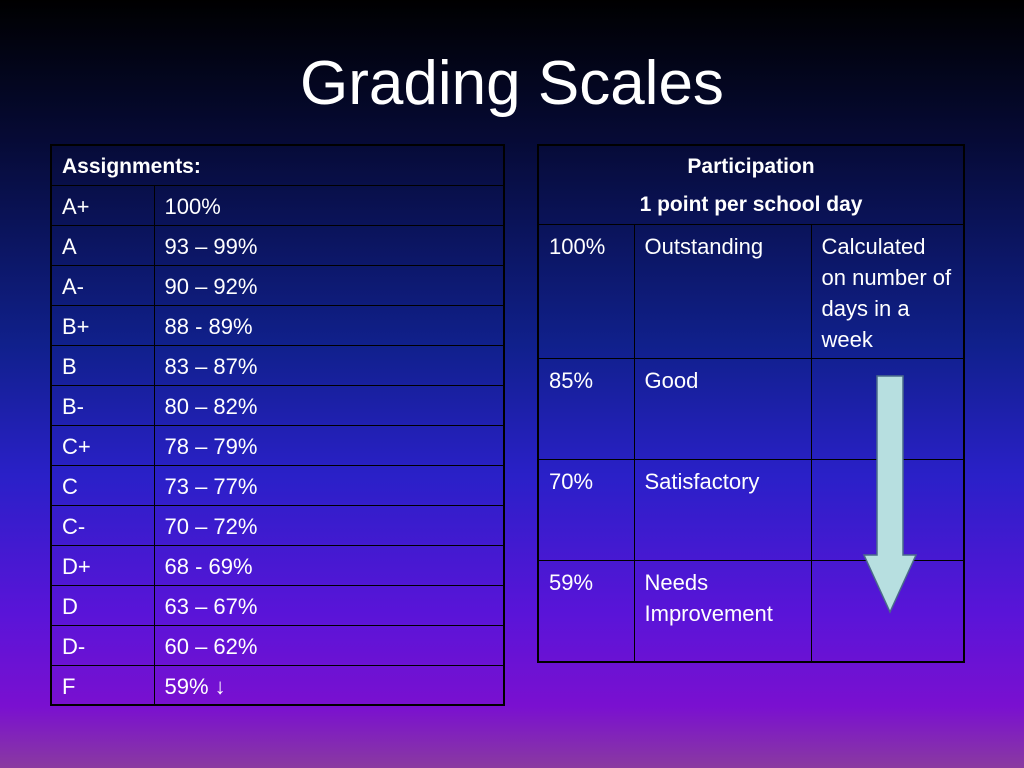 The height and width of the screenshot is (768, 1024). Describe the element at coordinates (329, 685) in the screenshot. I see `range-cell: 59% ↓` at that location.